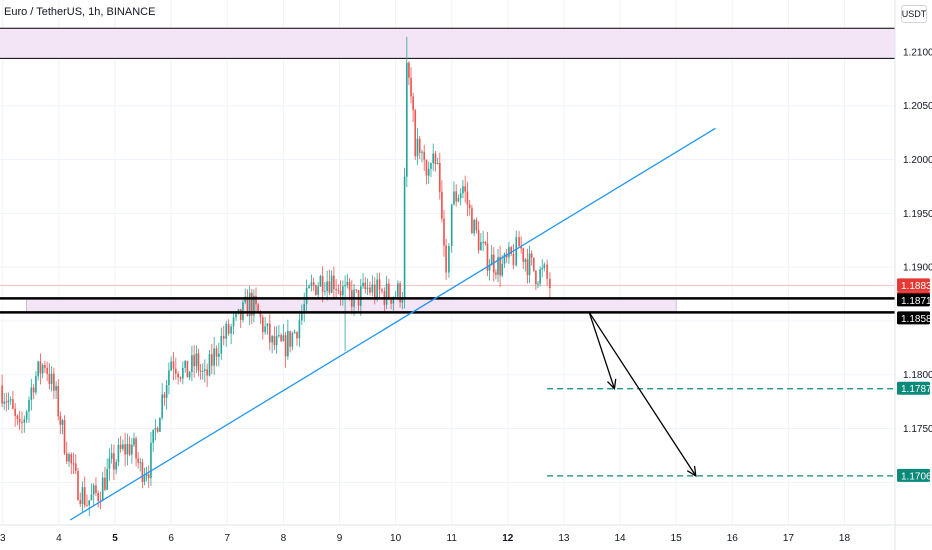 The width and height of the screenshot is (932, 550). Describe the element at coordinates (447, 43) in the screenshot. I see `resistance-zone` at that location.